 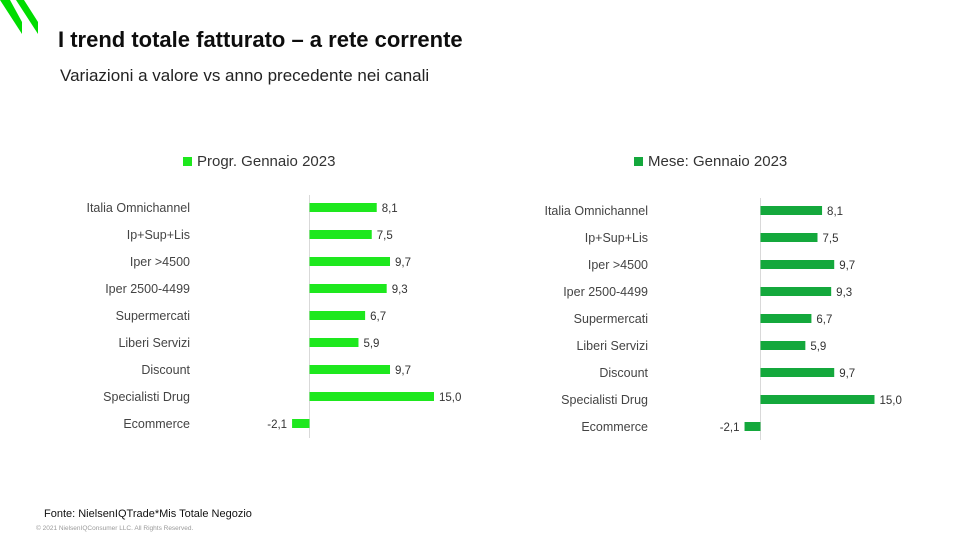 What do you see at coordinates (266, 161) in the screenshot?
I see `legend-label: Progr. Gennaio 2023` at bounding box center [266, 161].